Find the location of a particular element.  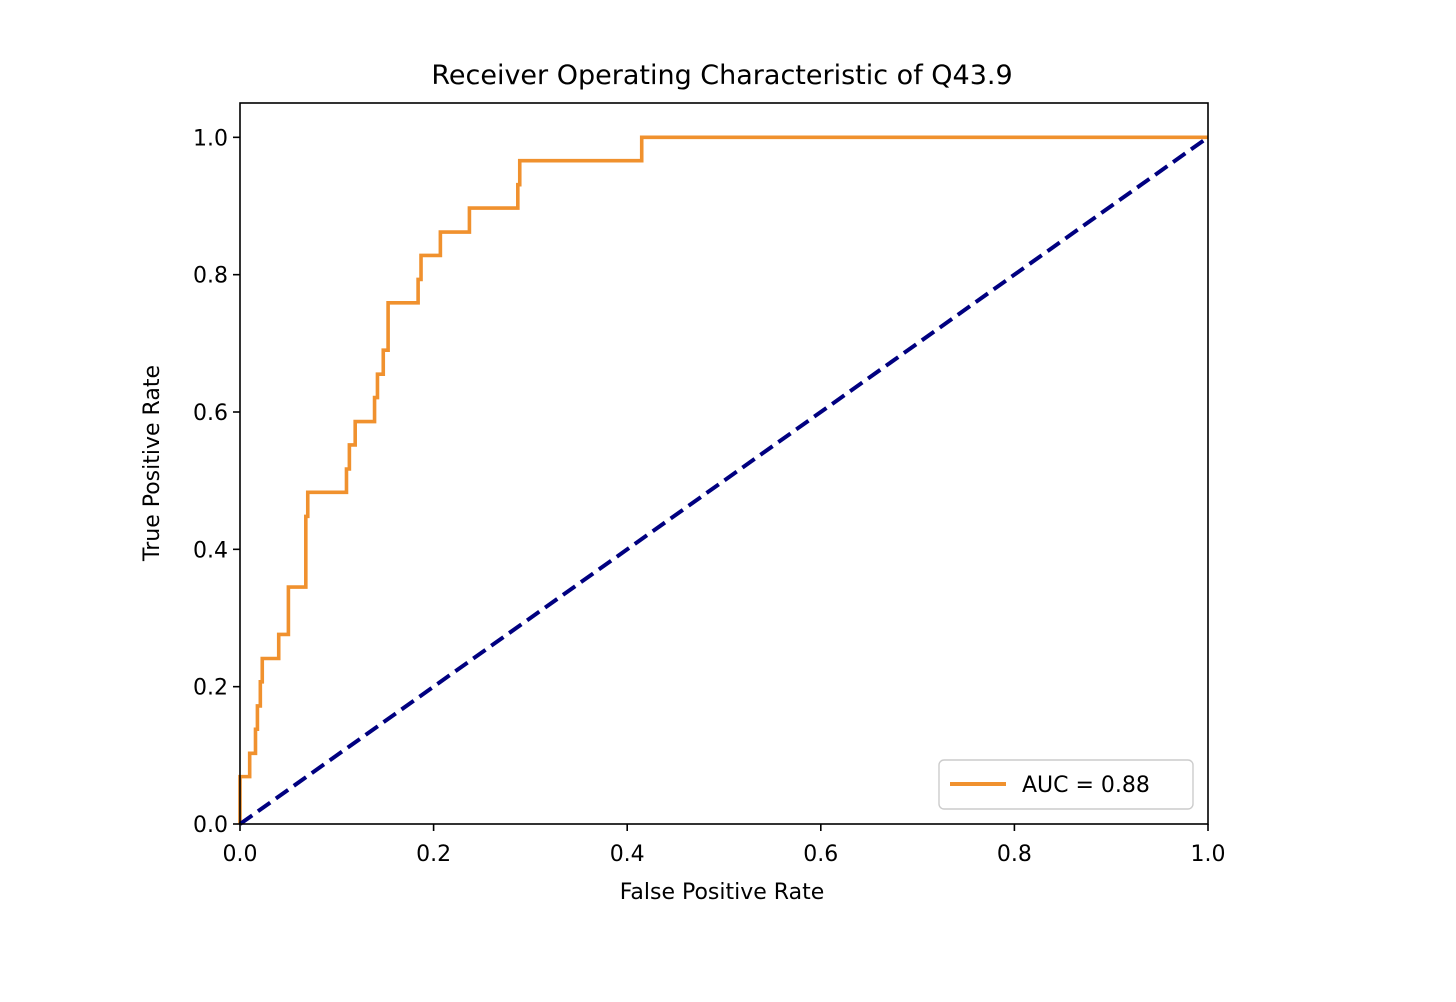

x-tick-label: 0.0 is located at coordinates (240, 854).